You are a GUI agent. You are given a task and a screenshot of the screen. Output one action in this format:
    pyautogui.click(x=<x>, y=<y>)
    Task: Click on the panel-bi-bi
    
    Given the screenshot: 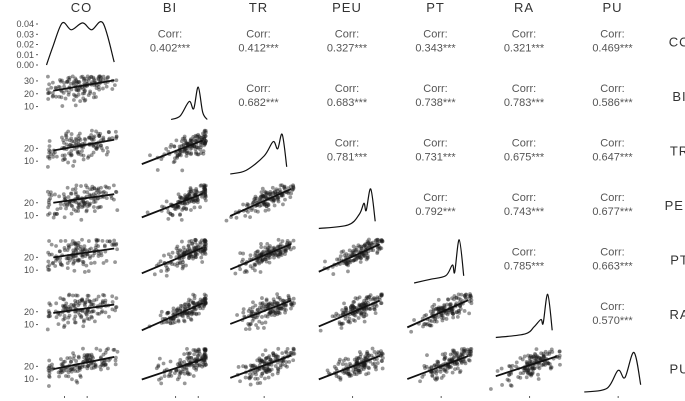 What is the action you would take?
    pyautogui.click(x=170, y=97)
    